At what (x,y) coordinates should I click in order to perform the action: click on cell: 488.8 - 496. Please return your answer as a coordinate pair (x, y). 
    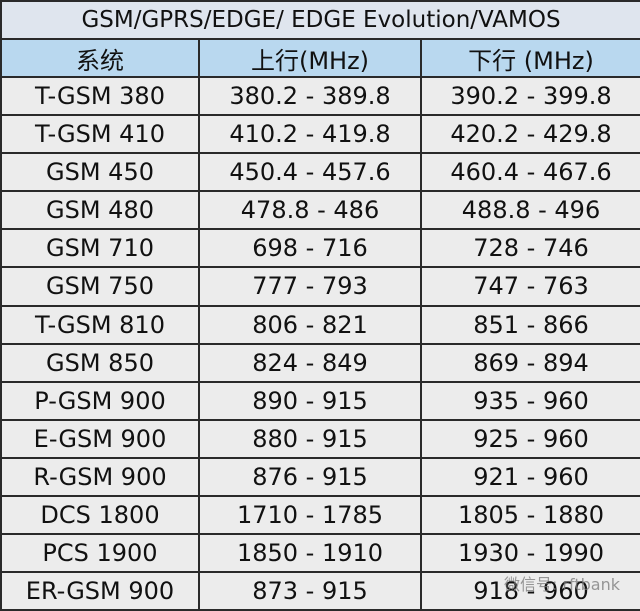
    Looking at the image, I should click on (529, 210).